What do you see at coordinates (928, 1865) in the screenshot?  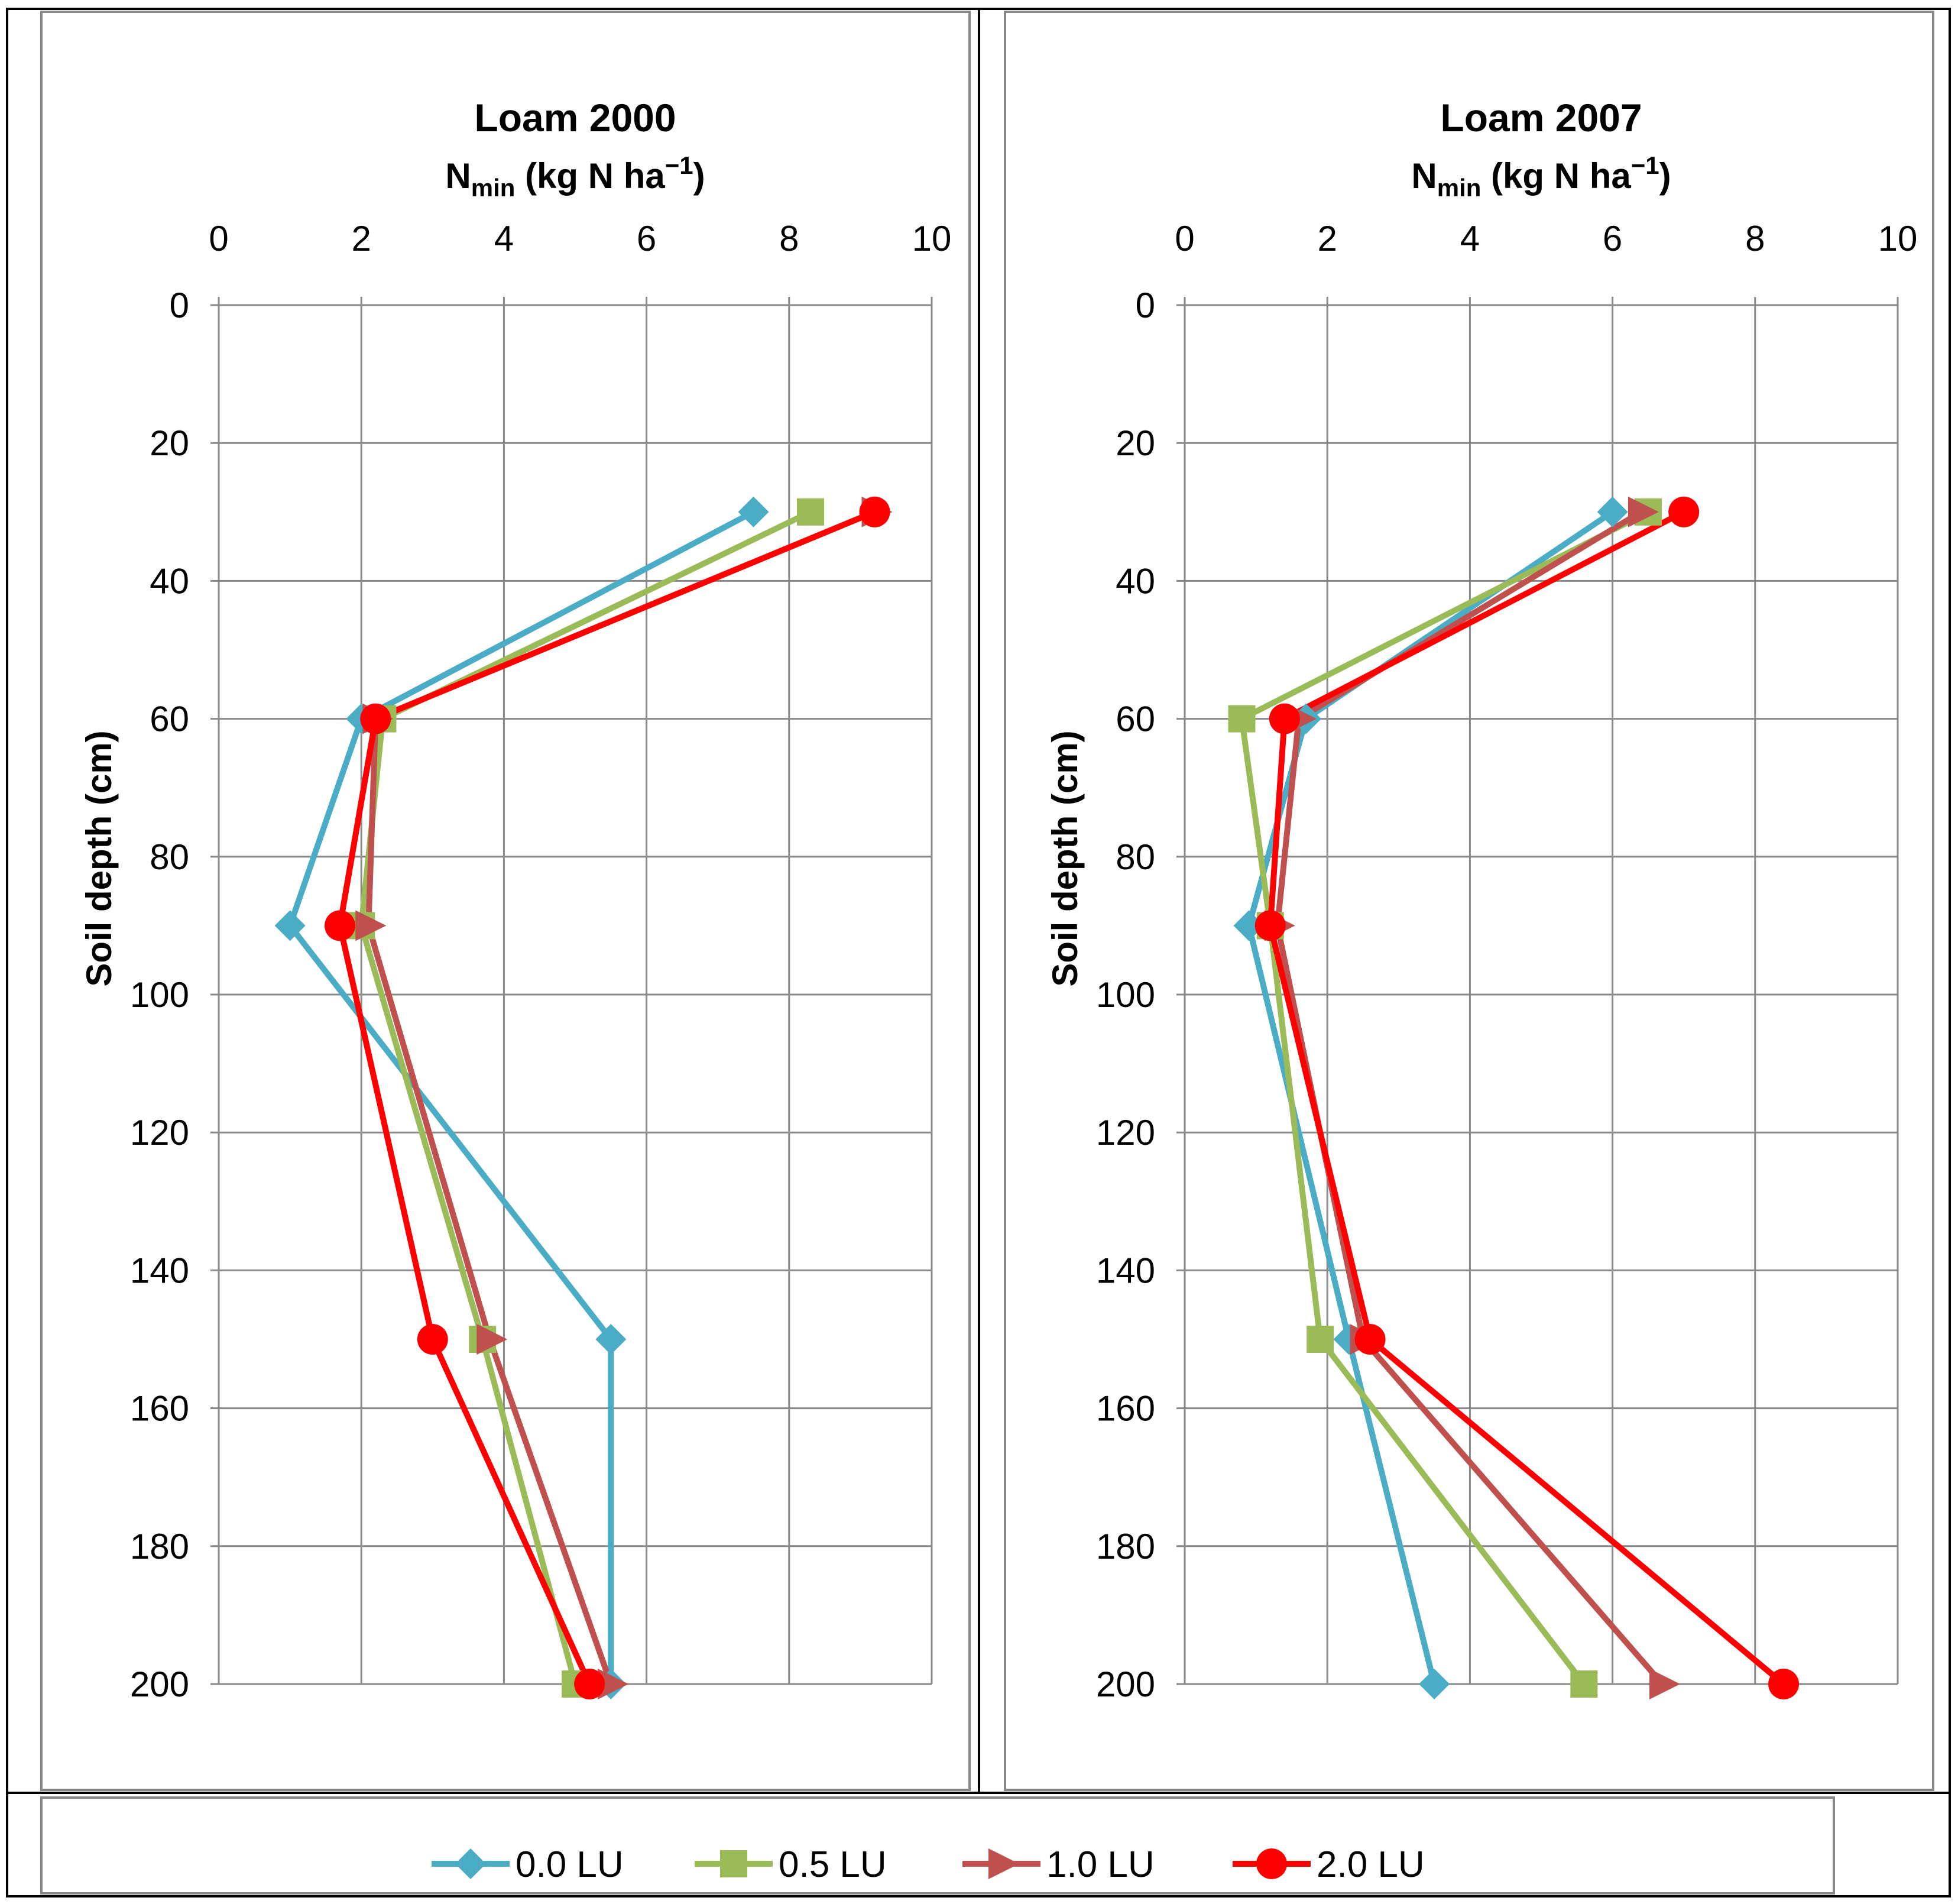 I see `legend: 0.0 LU 0.5 LU 1.0 LU 2.0 LU` at bounding box center [928, 1865].